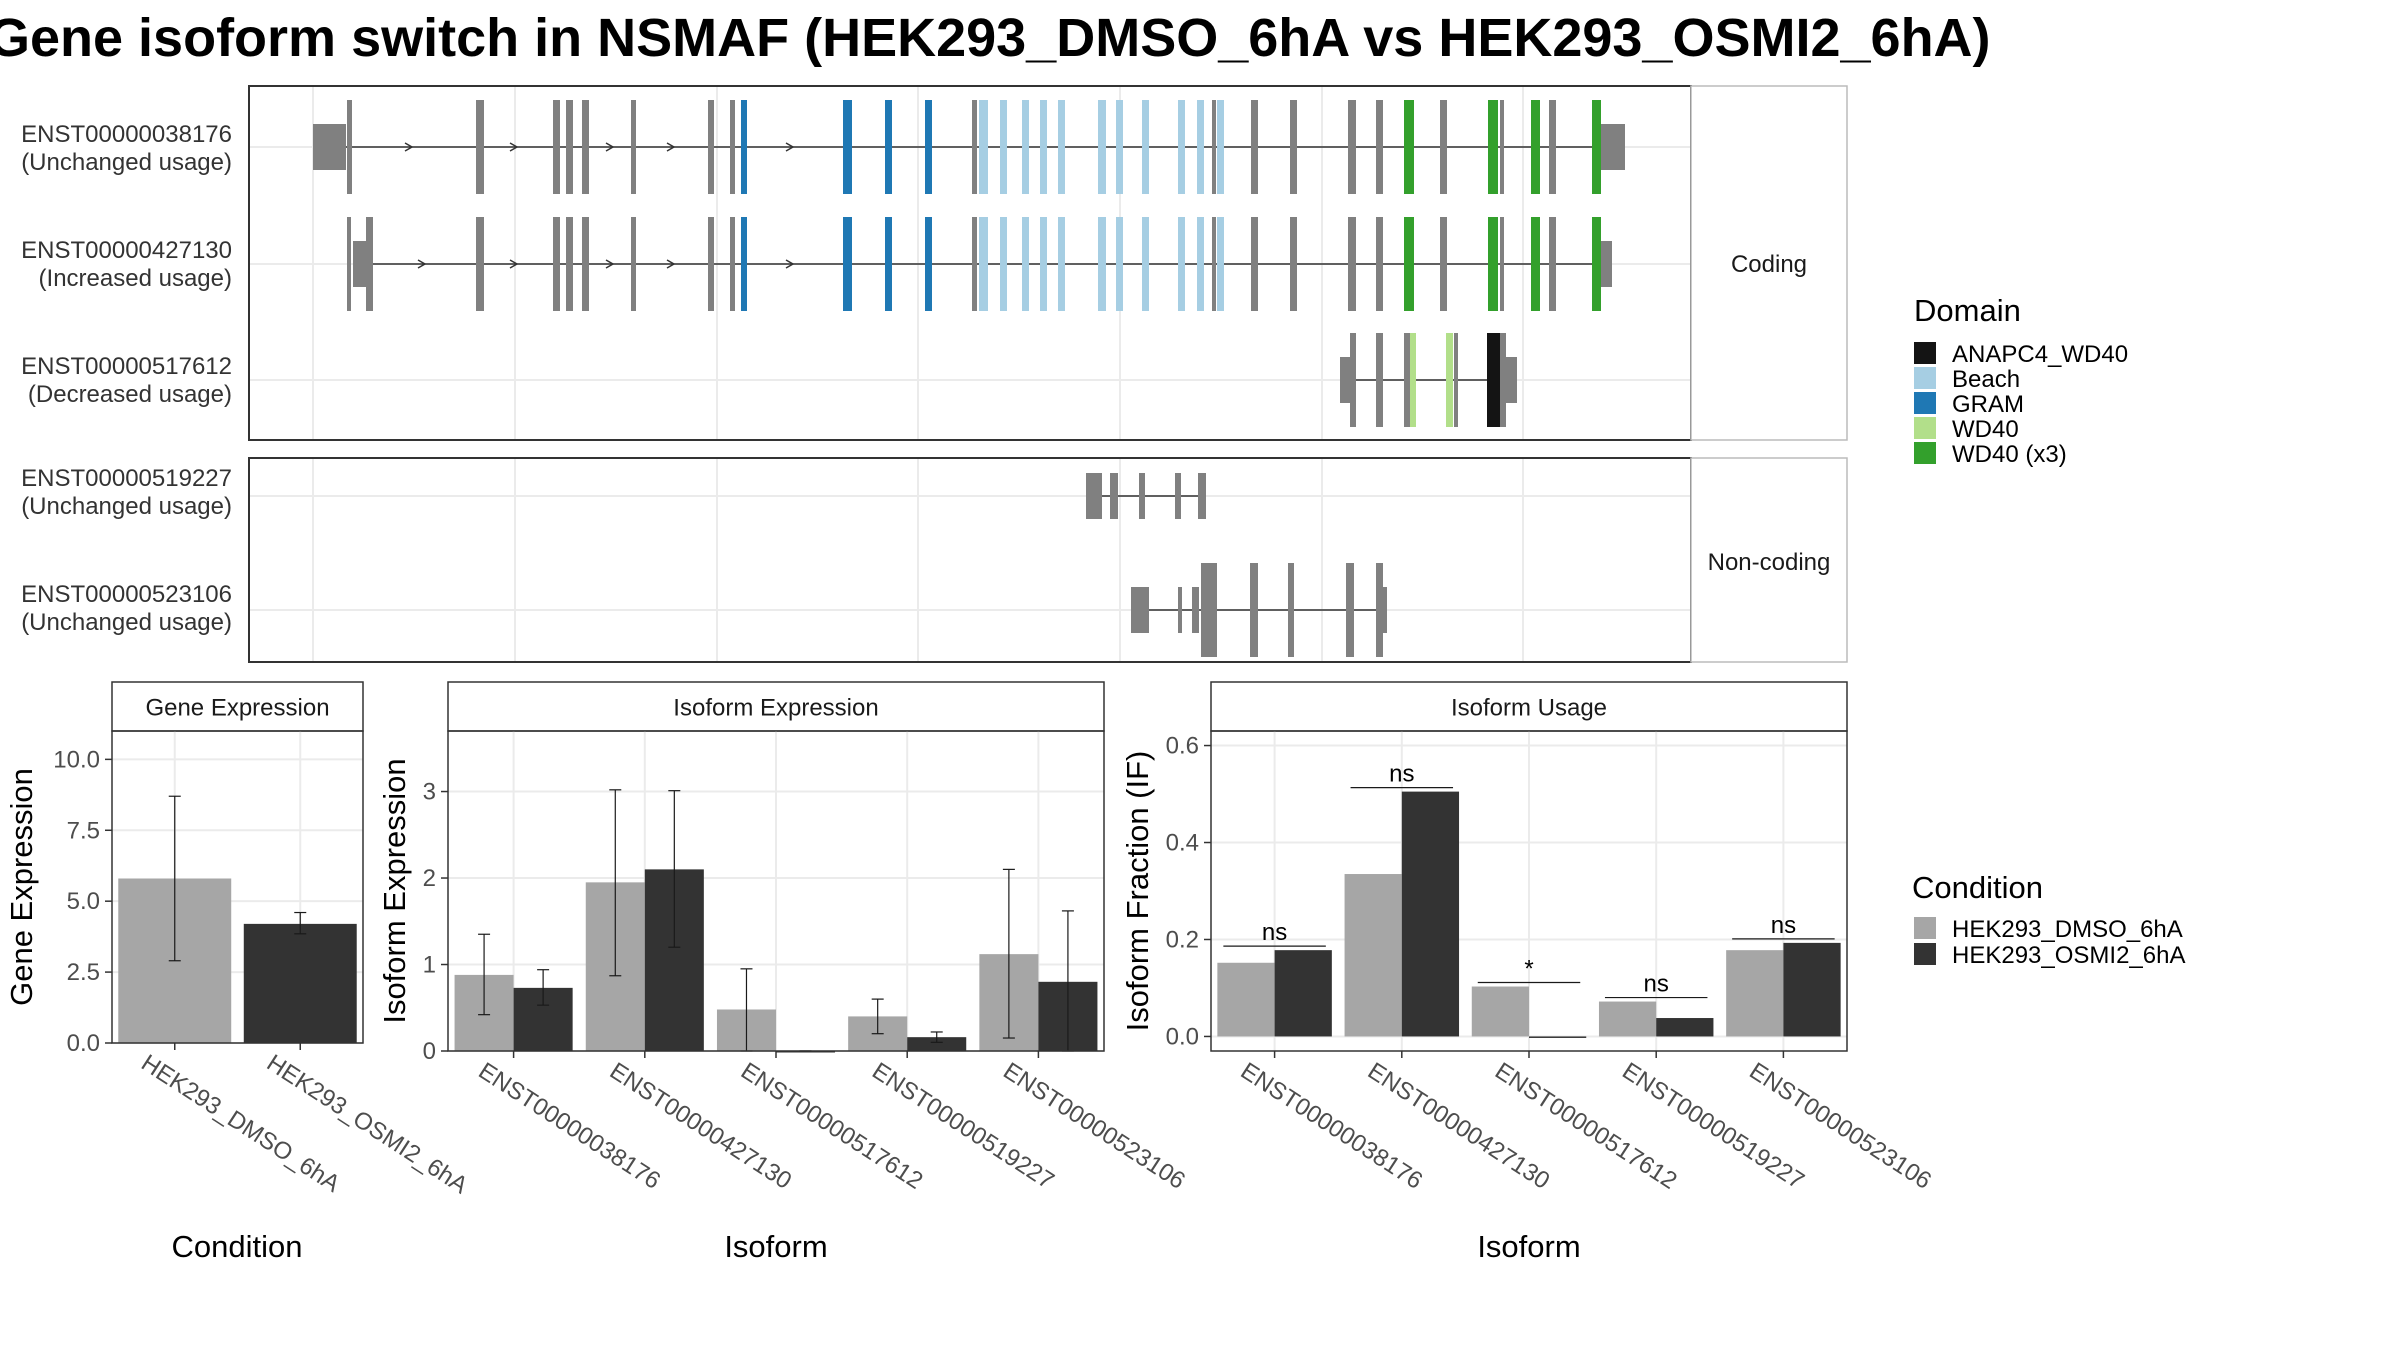  What do you see at coordinates (126, 366) in the screenshot?
I see `transcript-label-id: ENST00000517612` at bounding box center [126, 366].